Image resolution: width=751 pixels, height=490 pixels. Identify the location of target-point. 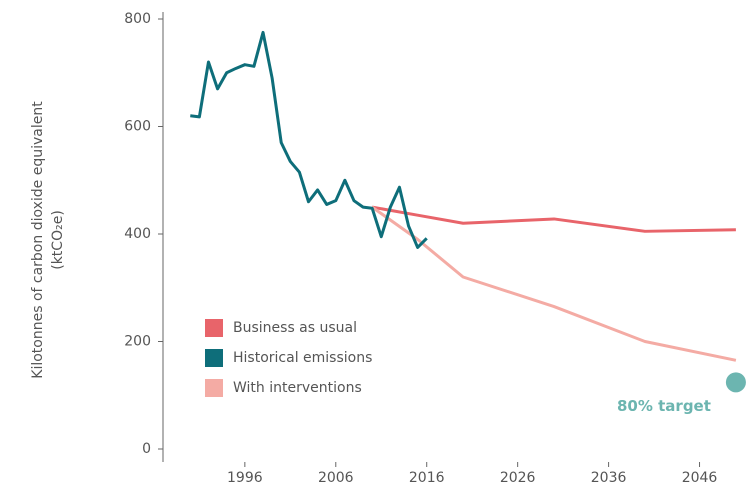
(735, 382).